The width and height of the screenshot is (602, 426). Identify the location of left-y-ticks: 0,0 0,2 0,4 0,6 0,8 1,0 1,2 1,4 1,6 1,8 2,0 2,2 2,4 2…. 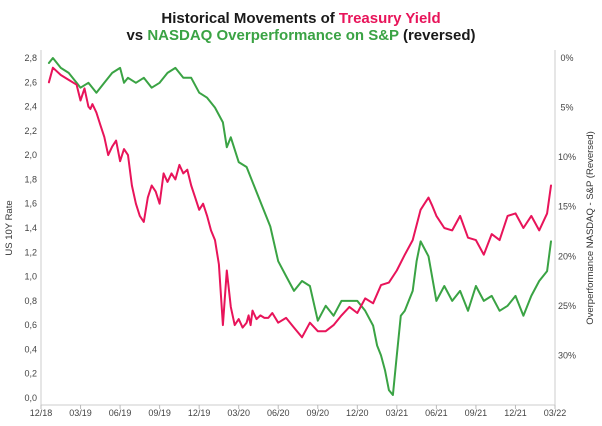
(30, 228).